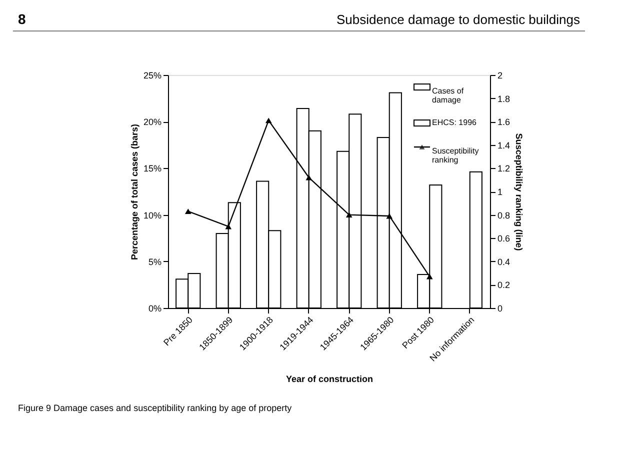  Describe the element at coordinates (504, 99) in the screenshot. I see `y2-tick-label: 1.8` at that location.